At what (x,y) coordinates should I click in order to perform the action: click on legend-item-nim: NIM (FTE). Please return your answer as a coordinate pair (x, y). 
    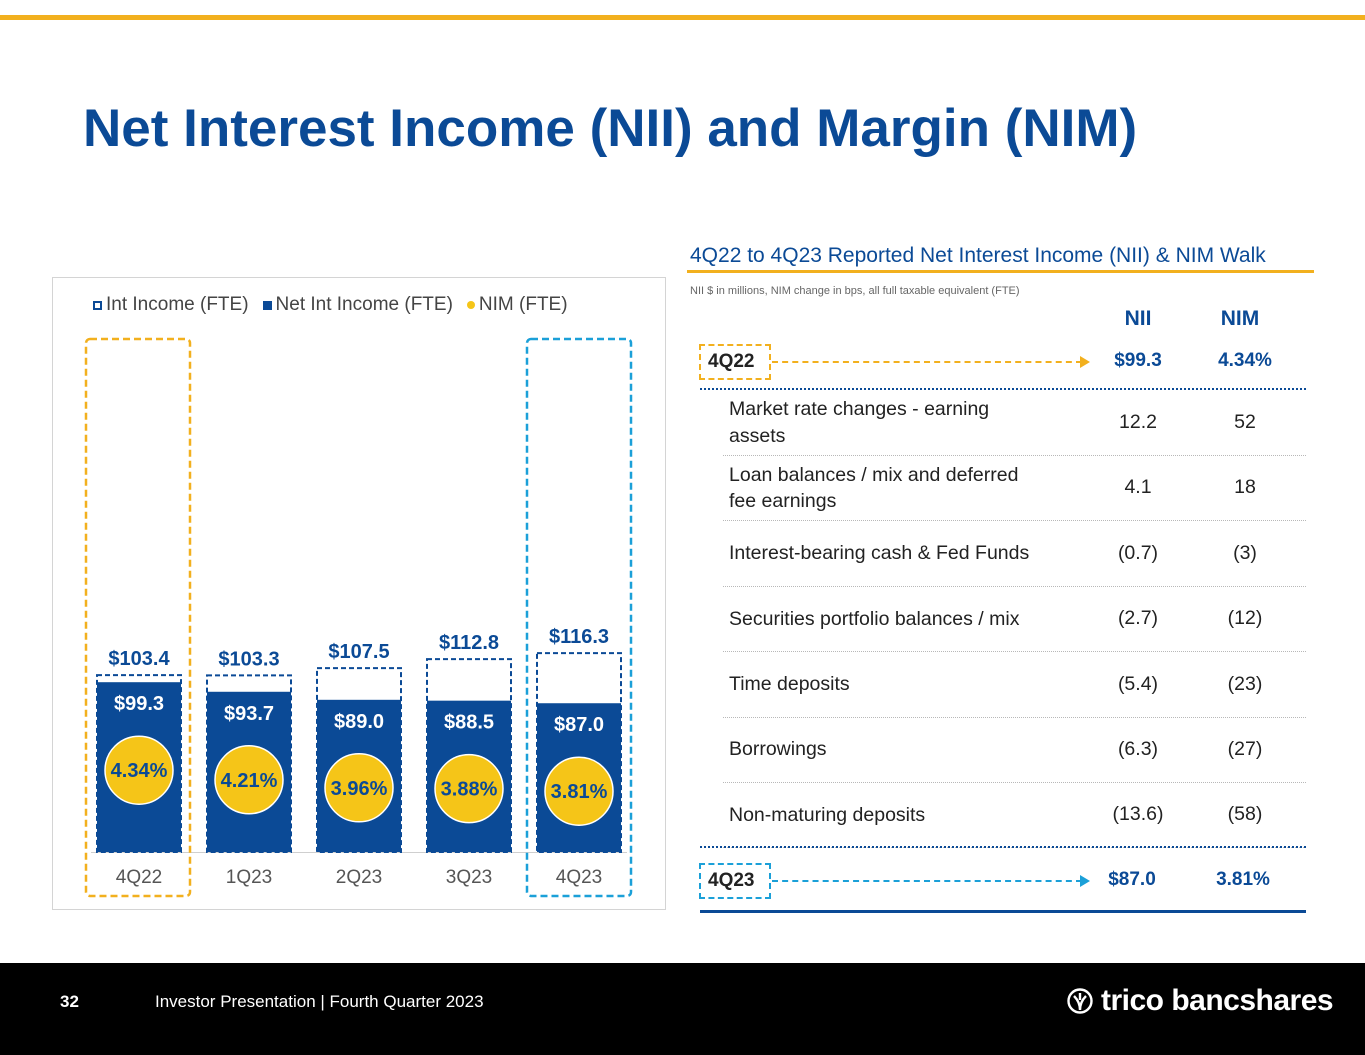
    Looking at the image, I should click on (517, 305).